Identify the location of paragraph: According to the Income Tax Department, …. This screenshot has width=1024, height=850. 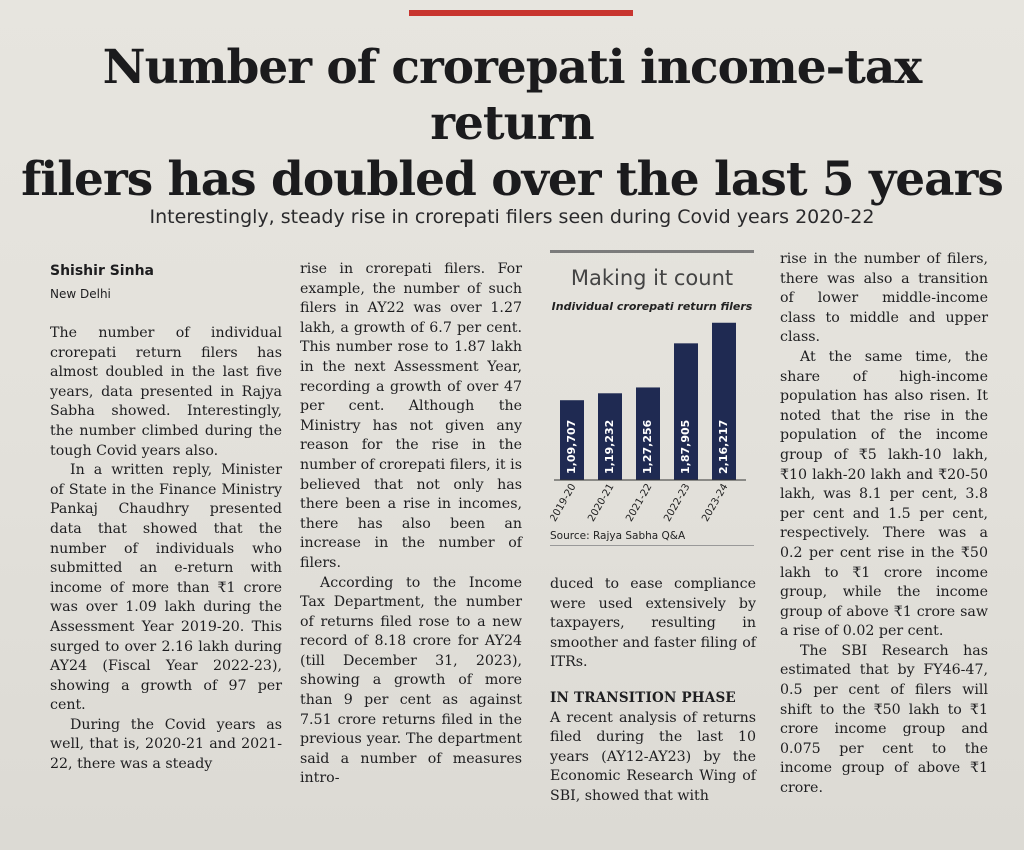
(411, 680).